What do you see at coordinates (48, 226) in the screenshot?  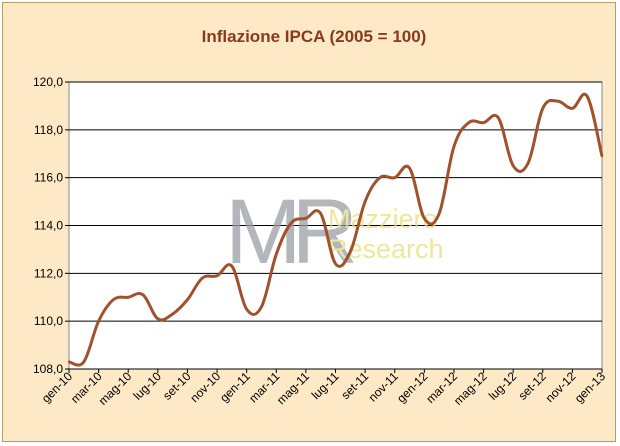 I see `y-tick-label: 114,0` at bounding box center [48, 226].